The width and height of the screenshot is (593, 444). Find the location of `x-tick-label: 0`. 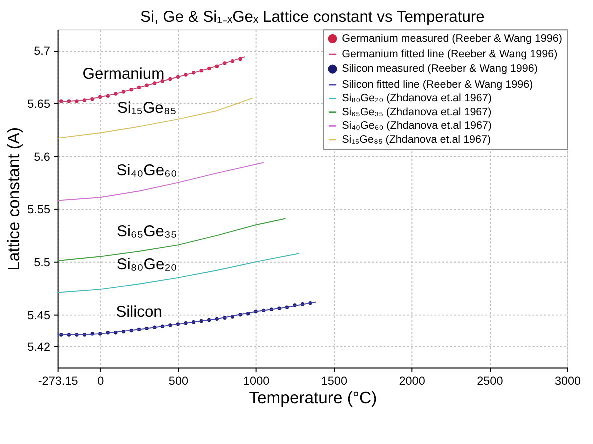

x-tick-label: 0 is located at coordinates (101, 381).